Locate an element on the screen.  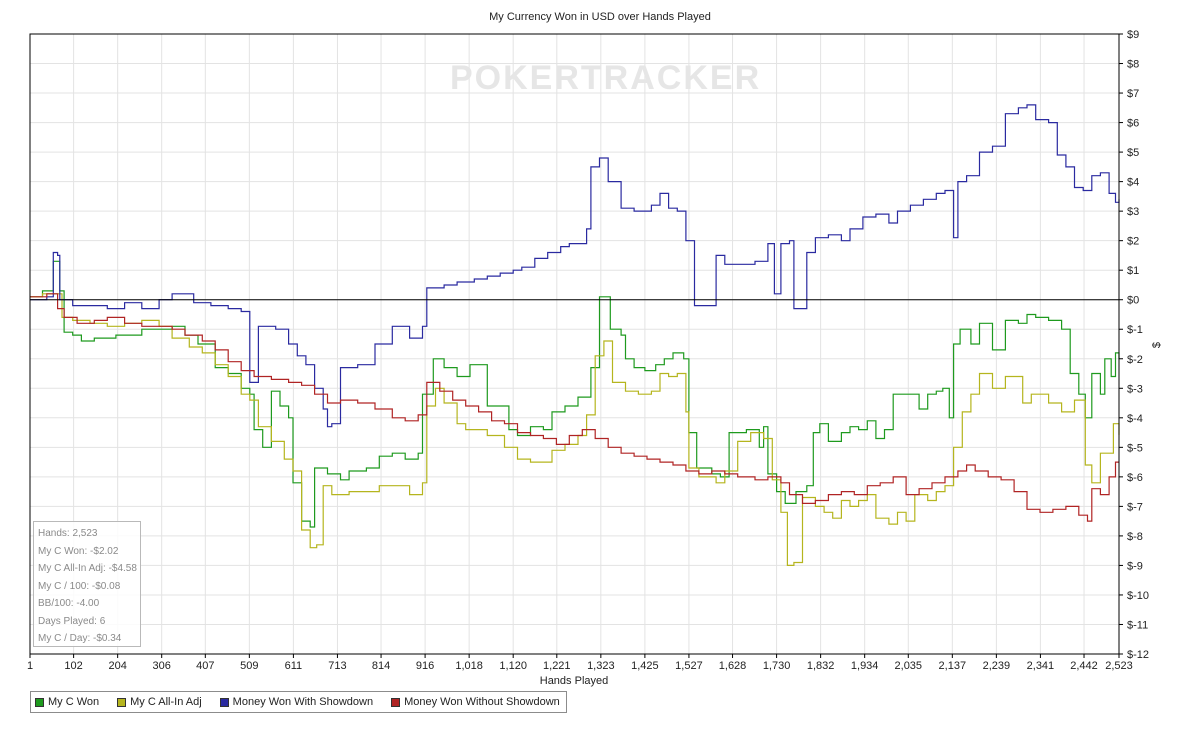
x-axis-label: Hands Played is located at coordinates (574, 681).